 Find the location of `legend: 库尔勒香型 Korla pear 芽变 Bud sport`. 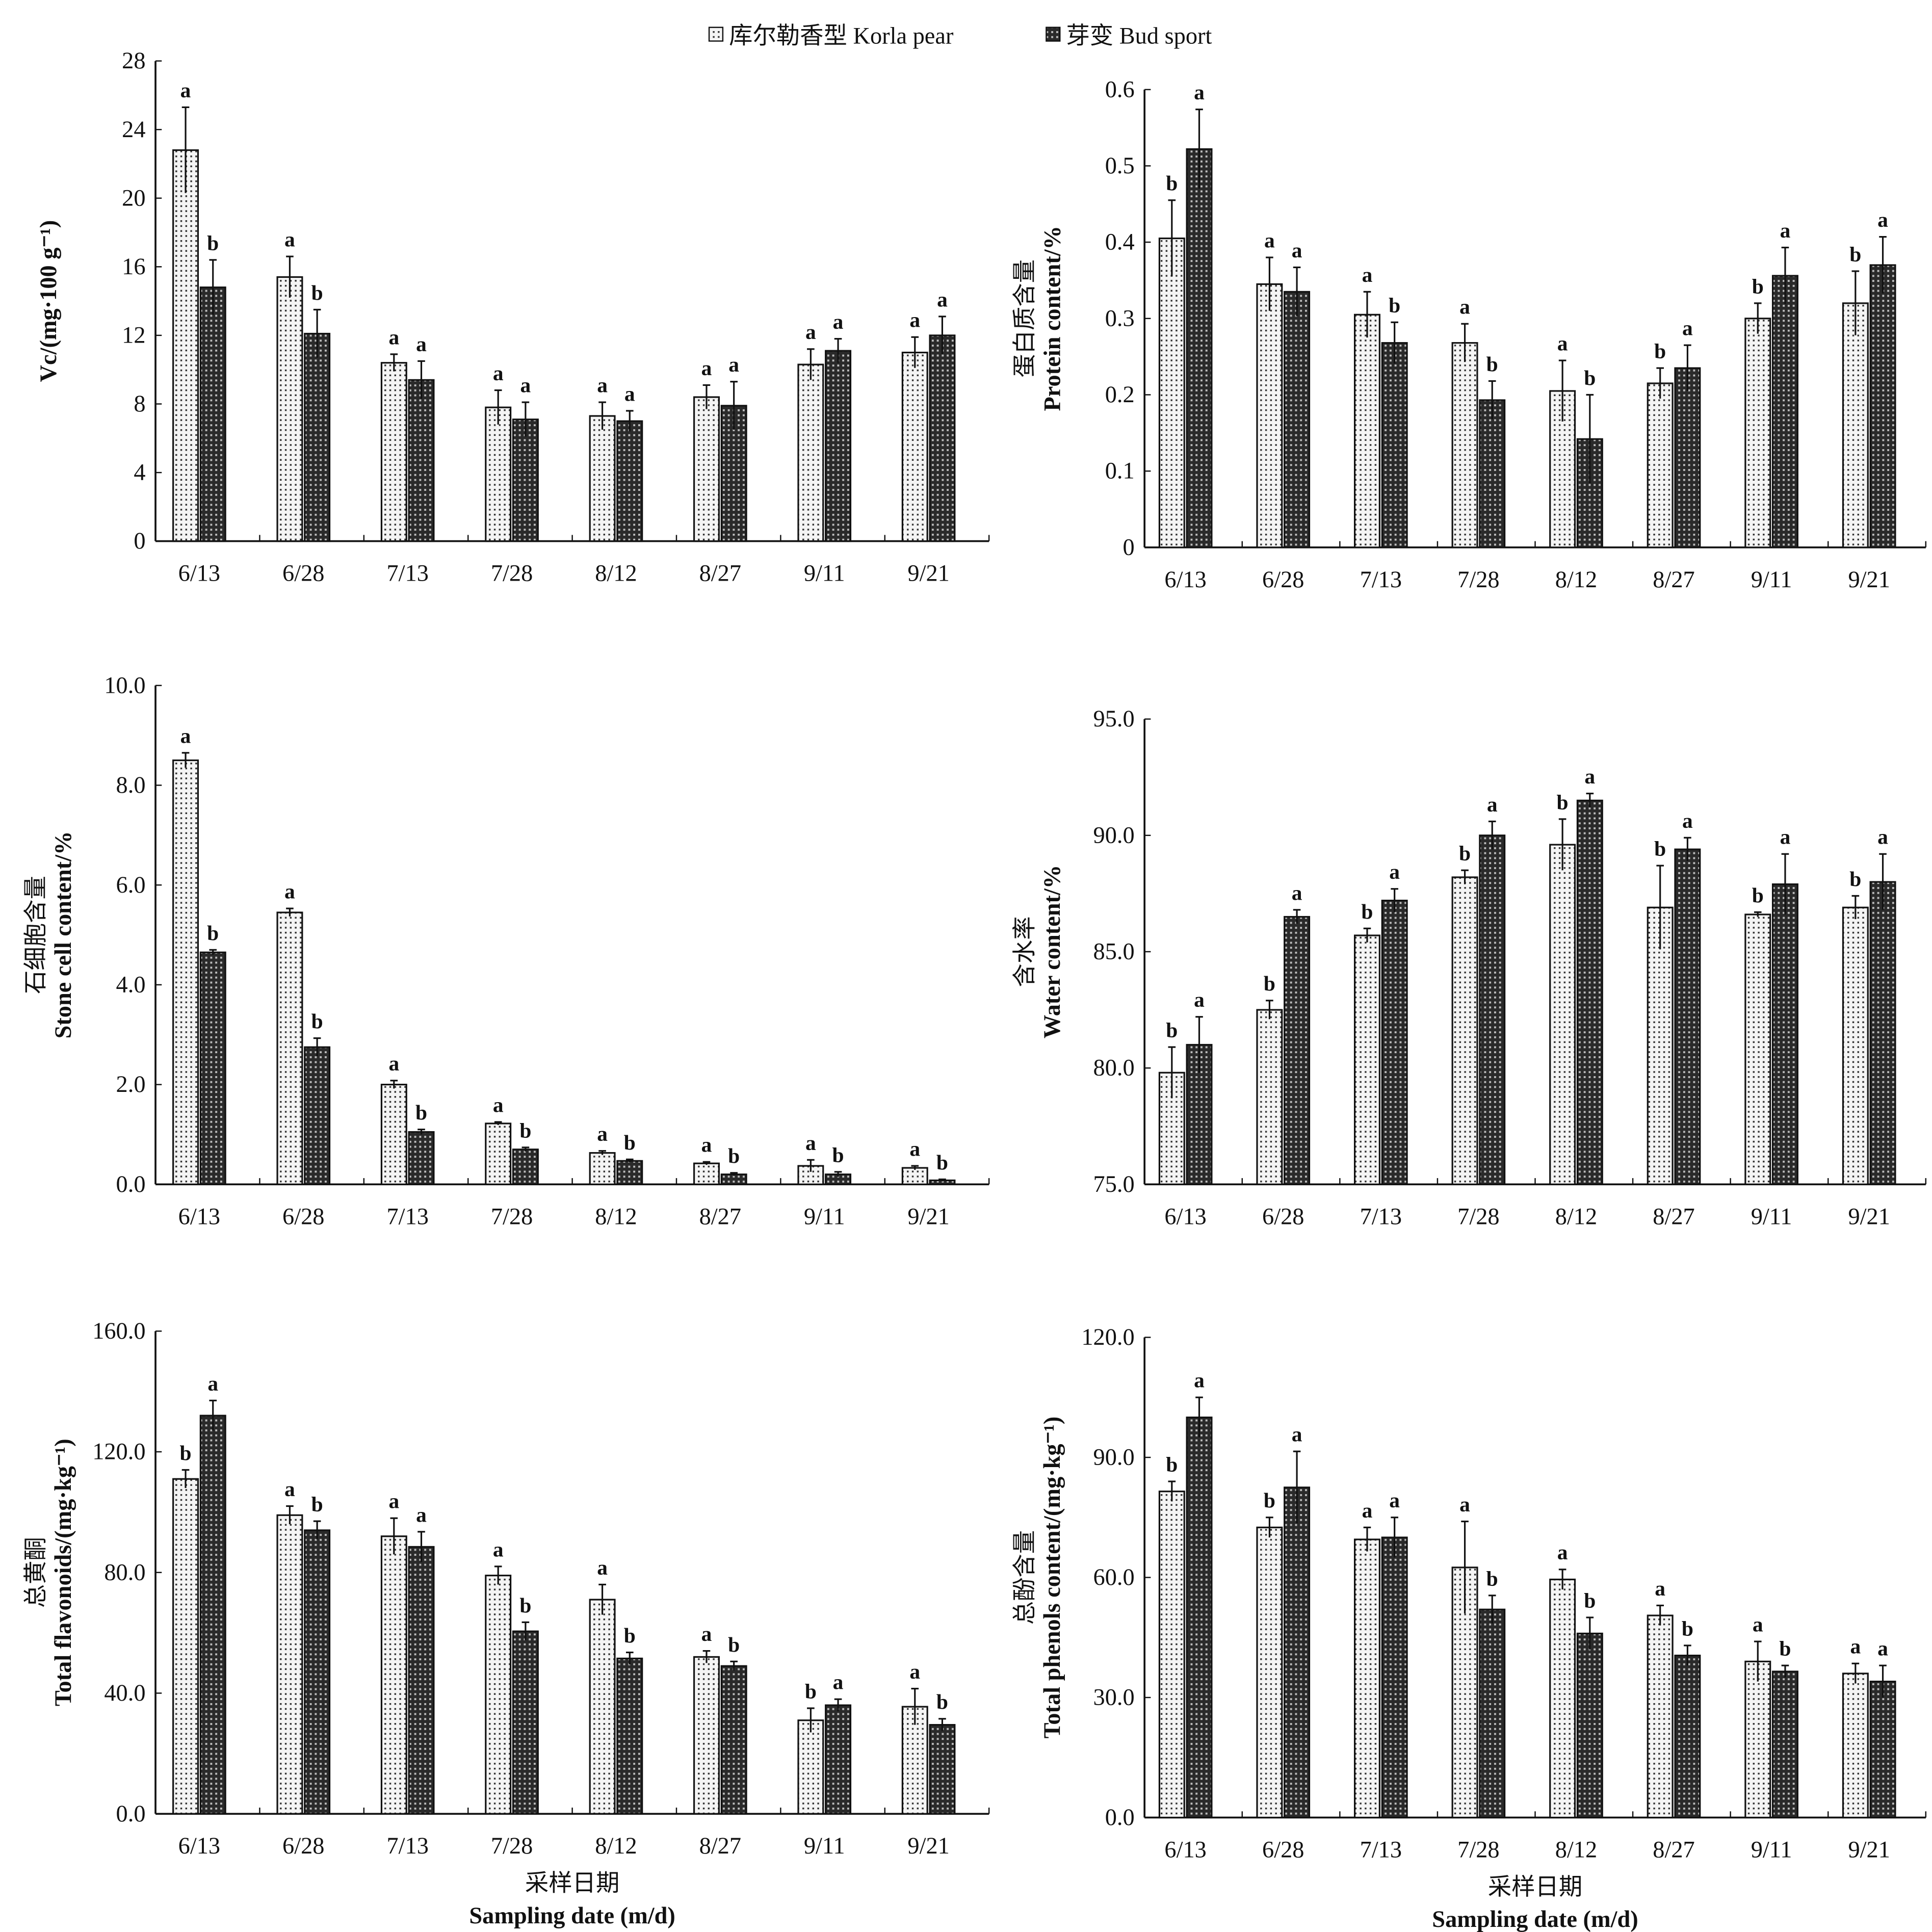

legend: 库尔勒香型 Korla pear 芽变 Bud sport is located at coordinates (960, 35).